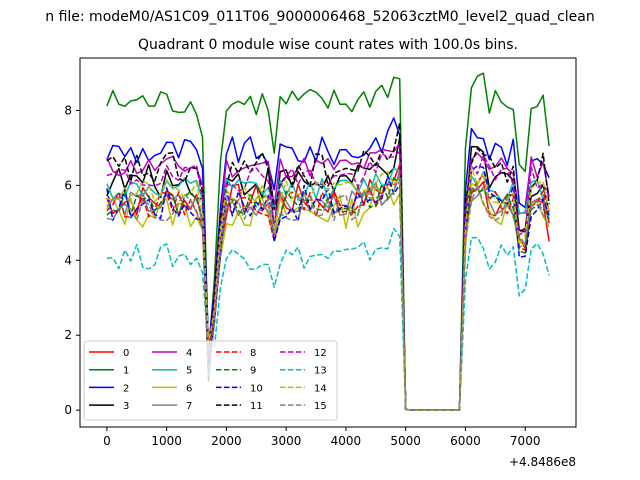 The width and height of the screenshot is (640, 480). What do you see at coordinates (189, 388) in the screenshot?
I see `legend-label-6: 6` at bounding box center [189, 388].